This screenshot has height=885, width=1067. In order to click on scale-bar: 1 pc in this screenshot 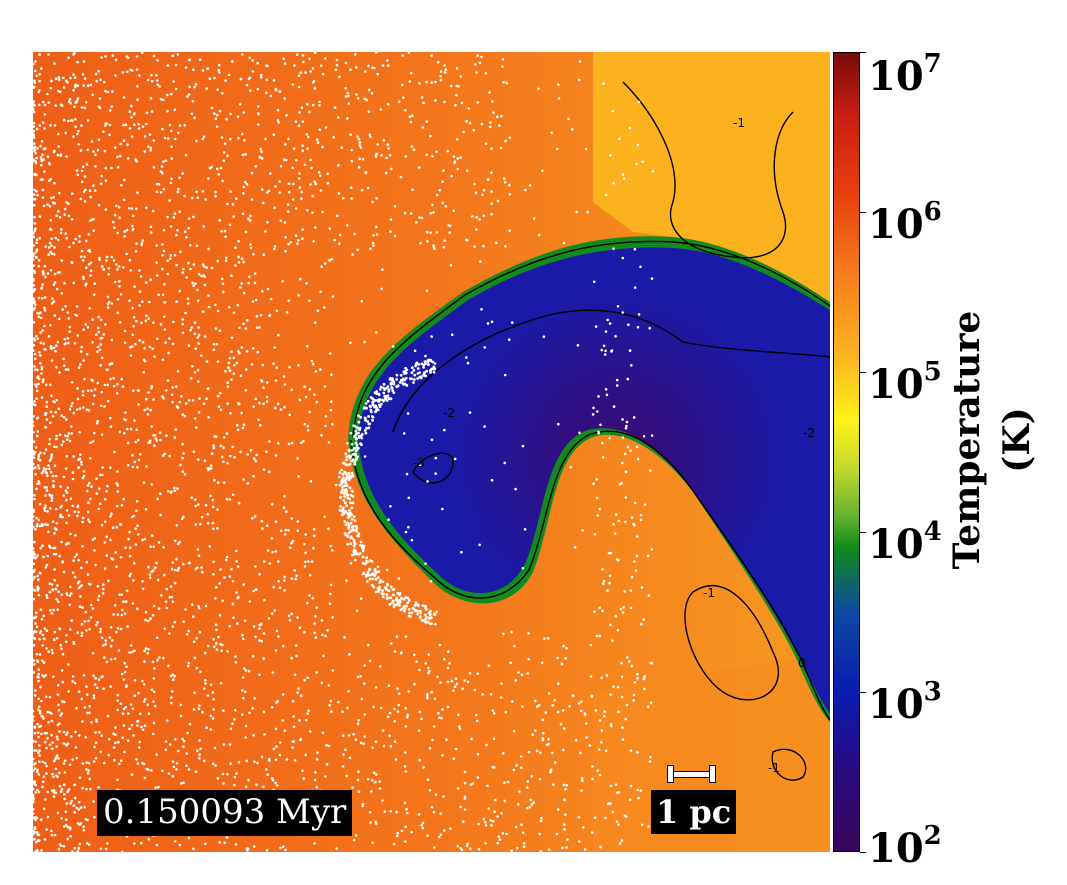, I will do `click(693, 800)`.